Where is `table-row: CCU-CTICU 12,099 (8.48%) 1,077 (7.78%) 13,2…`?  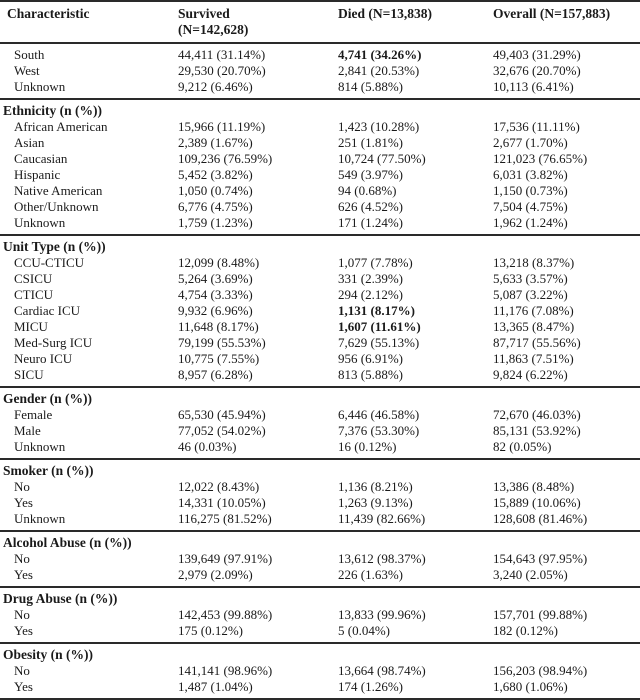 table-row: CCU-CTICU 12,099 (8.48%) 1,077 (7.78%) 13,2… is located at coordinates (320, 263).